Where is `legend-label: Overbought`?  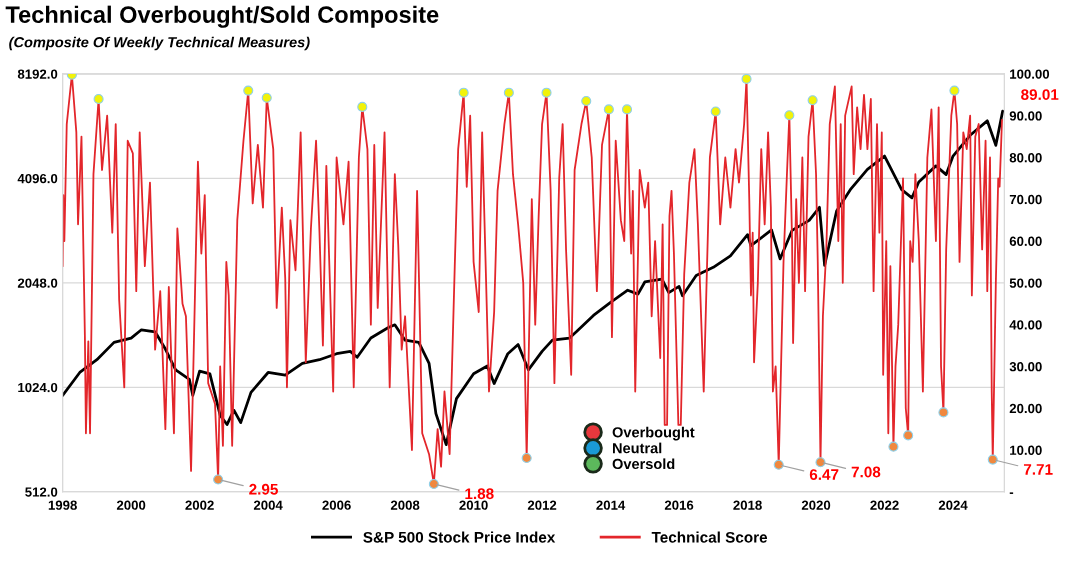
legend-label: Overbought is located at coordinates (653, 433).